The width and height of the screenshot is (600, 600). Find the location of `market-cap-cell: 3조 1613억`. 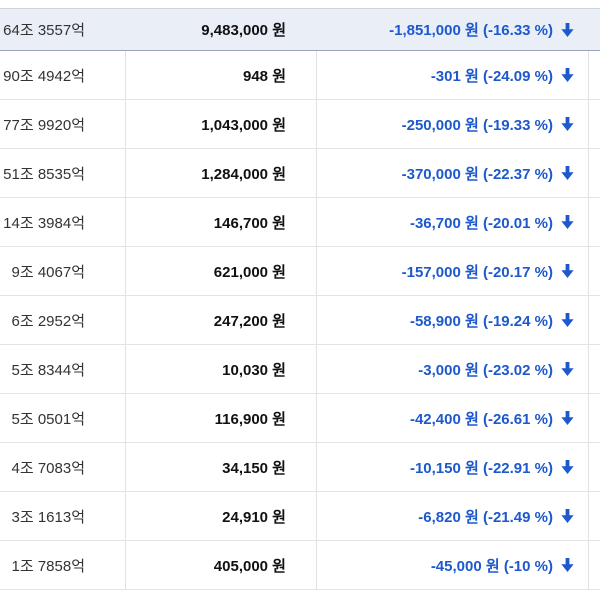

market-cap-cell: 3조 1613억 is located at coordinates (62, 516).